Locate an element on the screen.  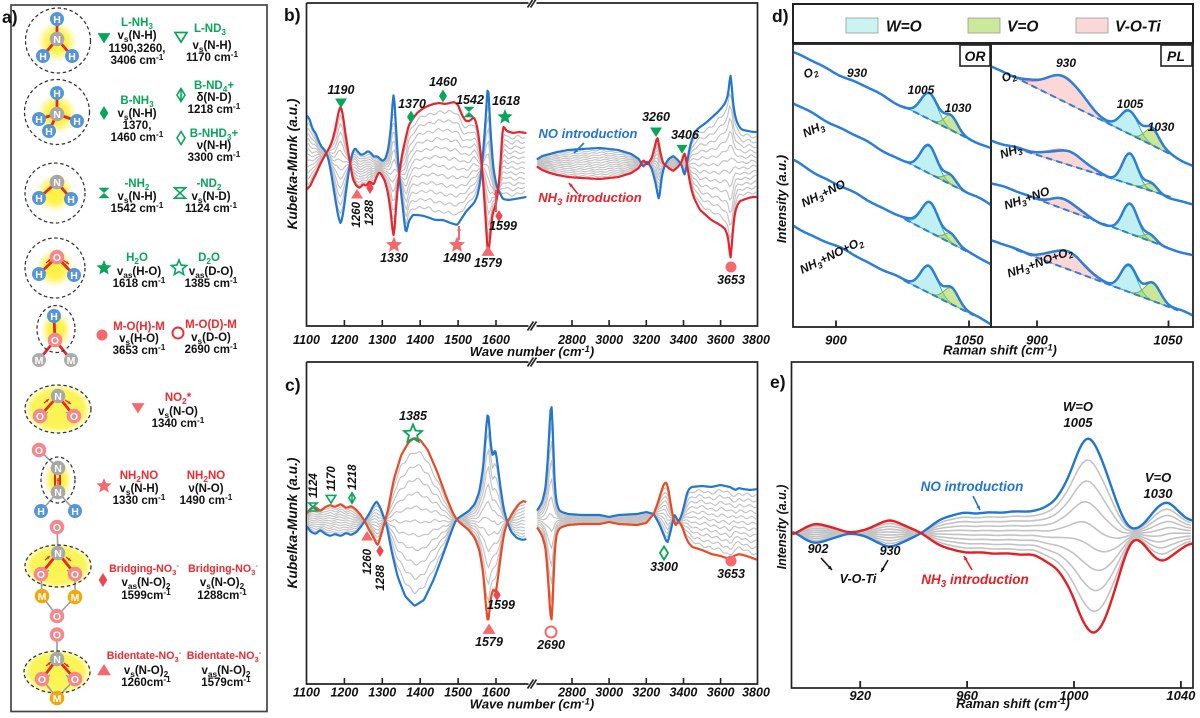
svg-text: 1005 is located at coordinates (1130, 104).